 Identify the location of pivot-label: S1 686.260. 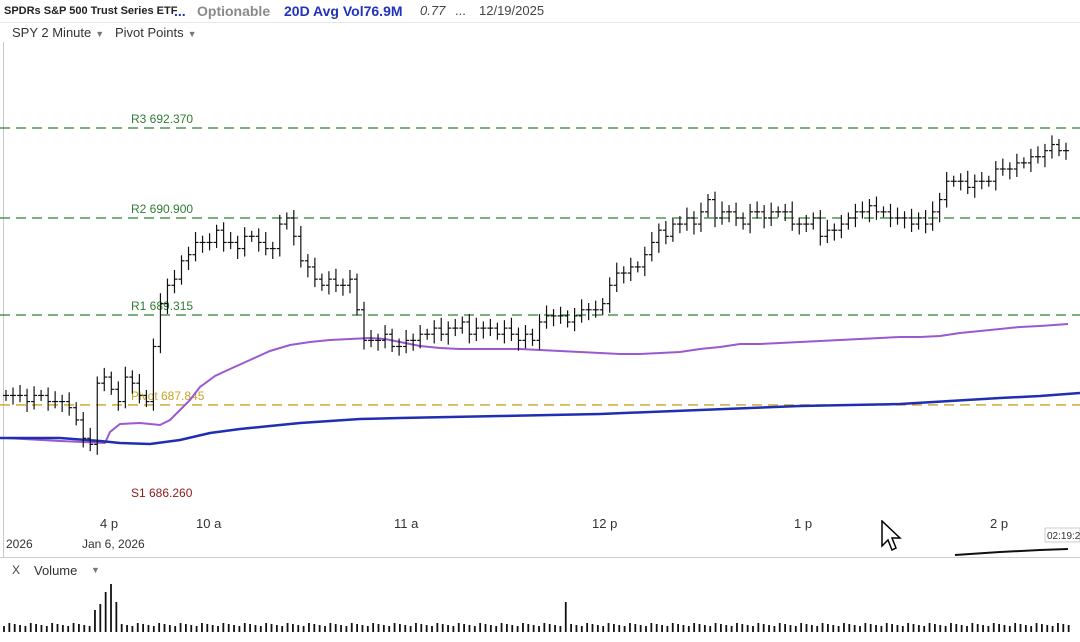
(162, 493).